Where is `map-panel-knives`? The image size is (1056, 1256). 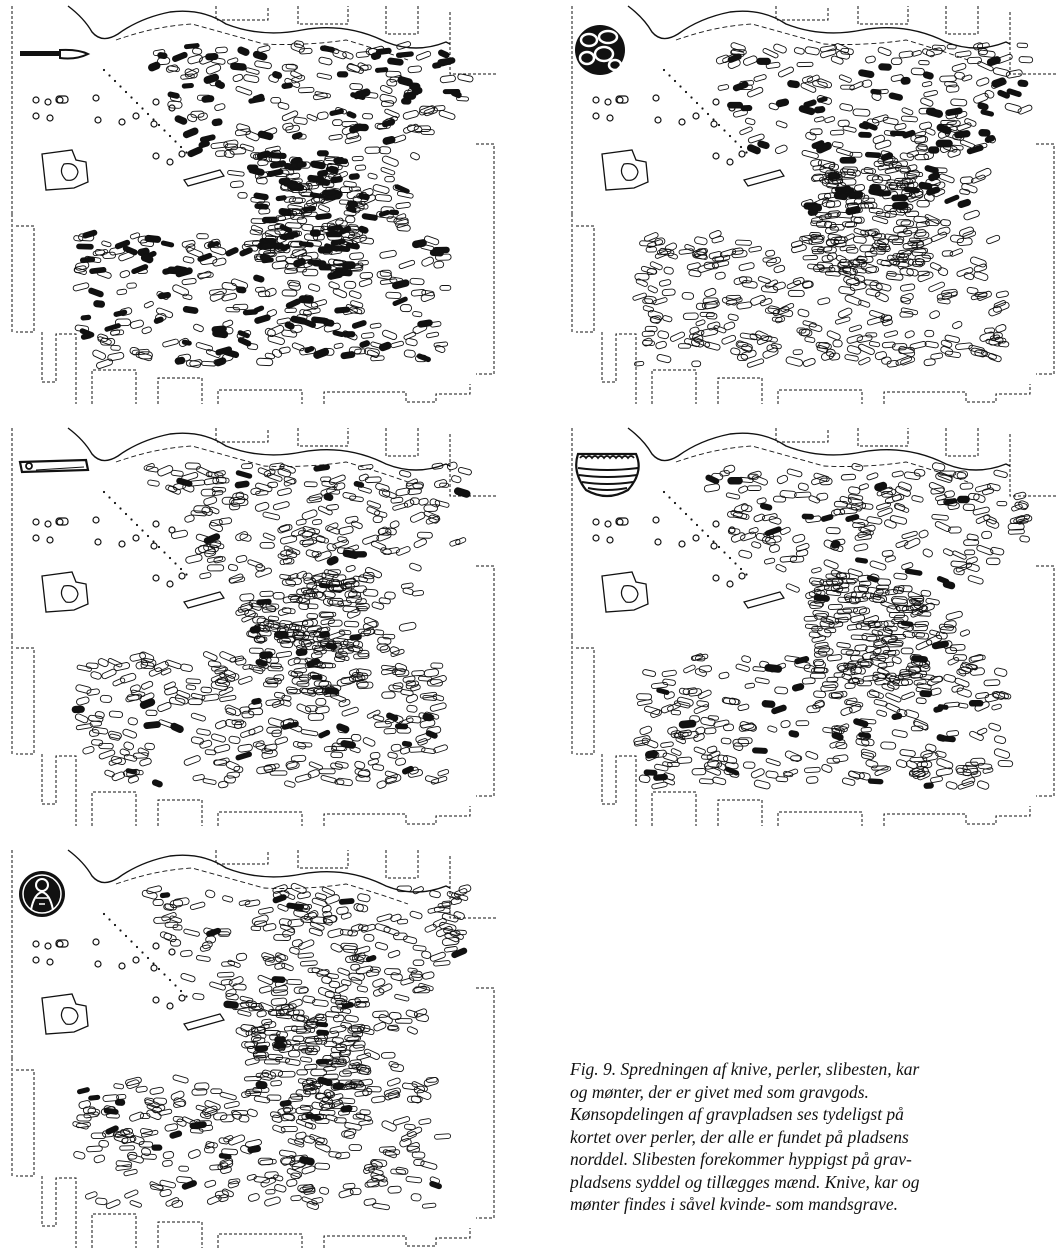
map-panel-knives is located at coordinates (251, 204).